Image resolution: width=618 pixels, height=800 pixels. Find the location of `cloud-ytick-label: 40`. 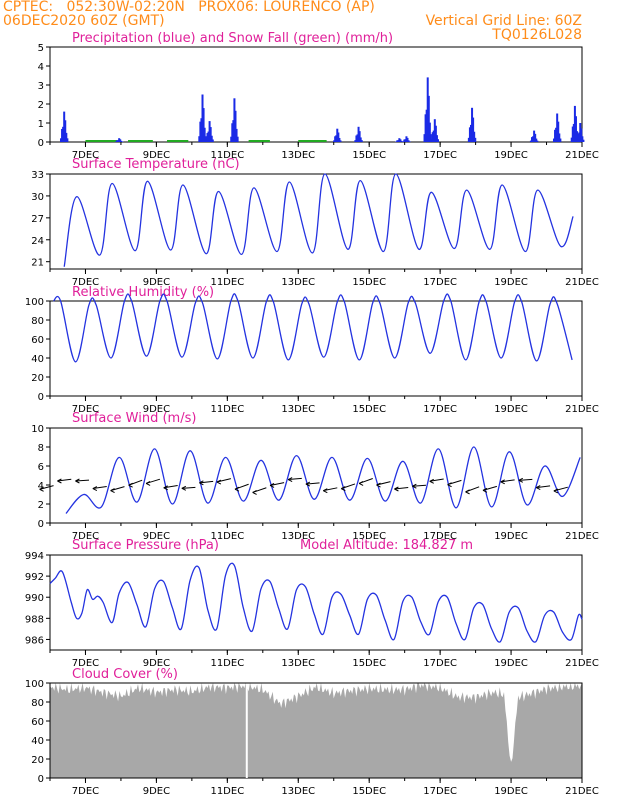

cloud-ytick-label: 40 is located at coordinates (37, 741).